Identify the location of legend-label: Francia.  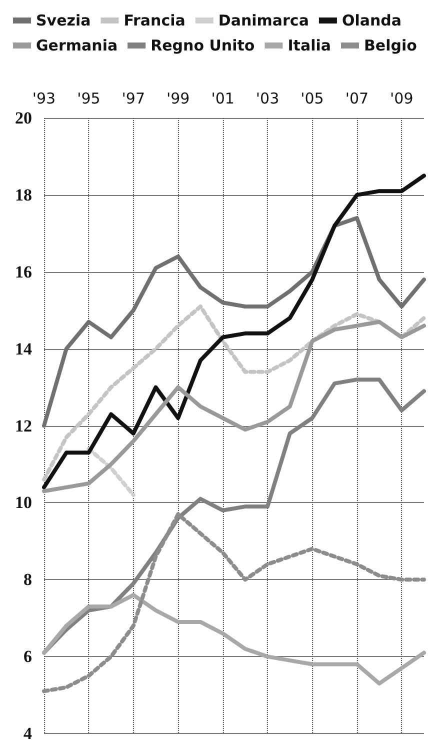
(155, 21).